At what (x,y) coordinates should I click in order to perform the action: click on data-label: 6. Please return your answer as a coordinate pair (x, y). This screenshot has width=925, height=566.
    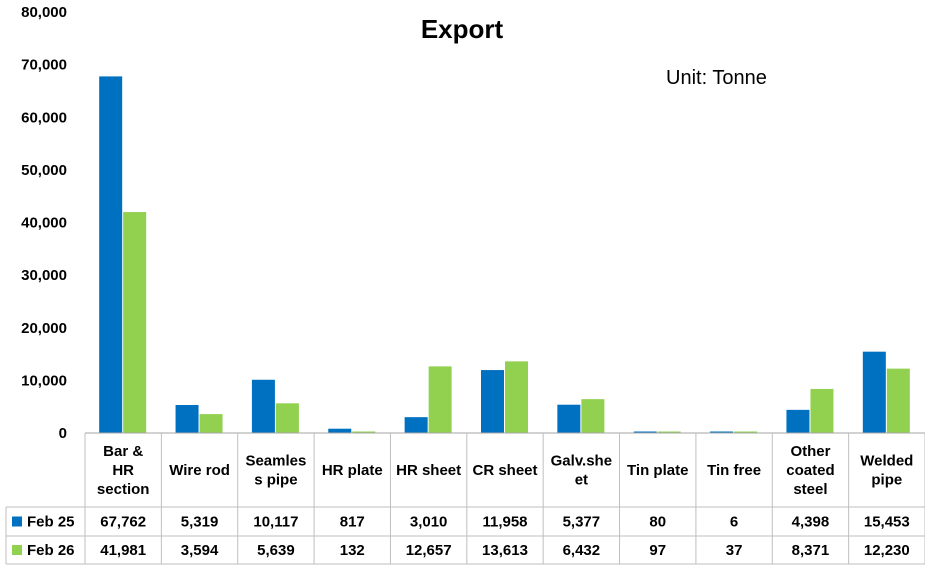
    Looking at the image, I should click on (734, 522).